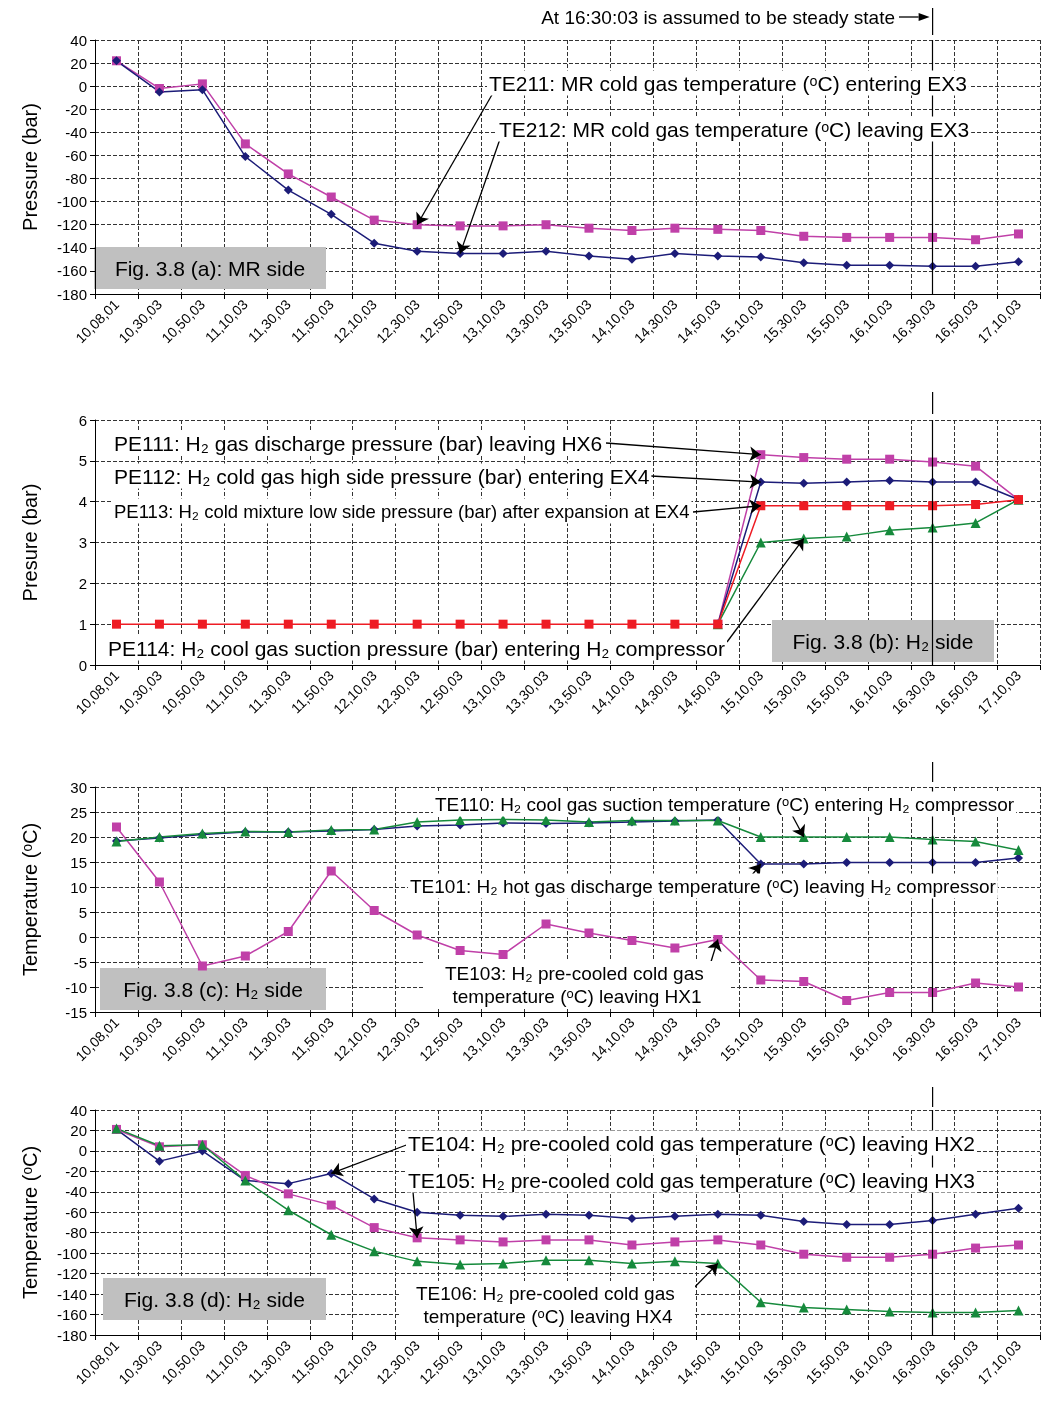 The height and width of the screenshot is (1409, 1046). What do you see at coordinates (417, 648) in the screenshot?
I see `annotation: PE114: H₂ cool gas suction pressure (bar) entering H₂ compressor` at bounding box center [417, 648].